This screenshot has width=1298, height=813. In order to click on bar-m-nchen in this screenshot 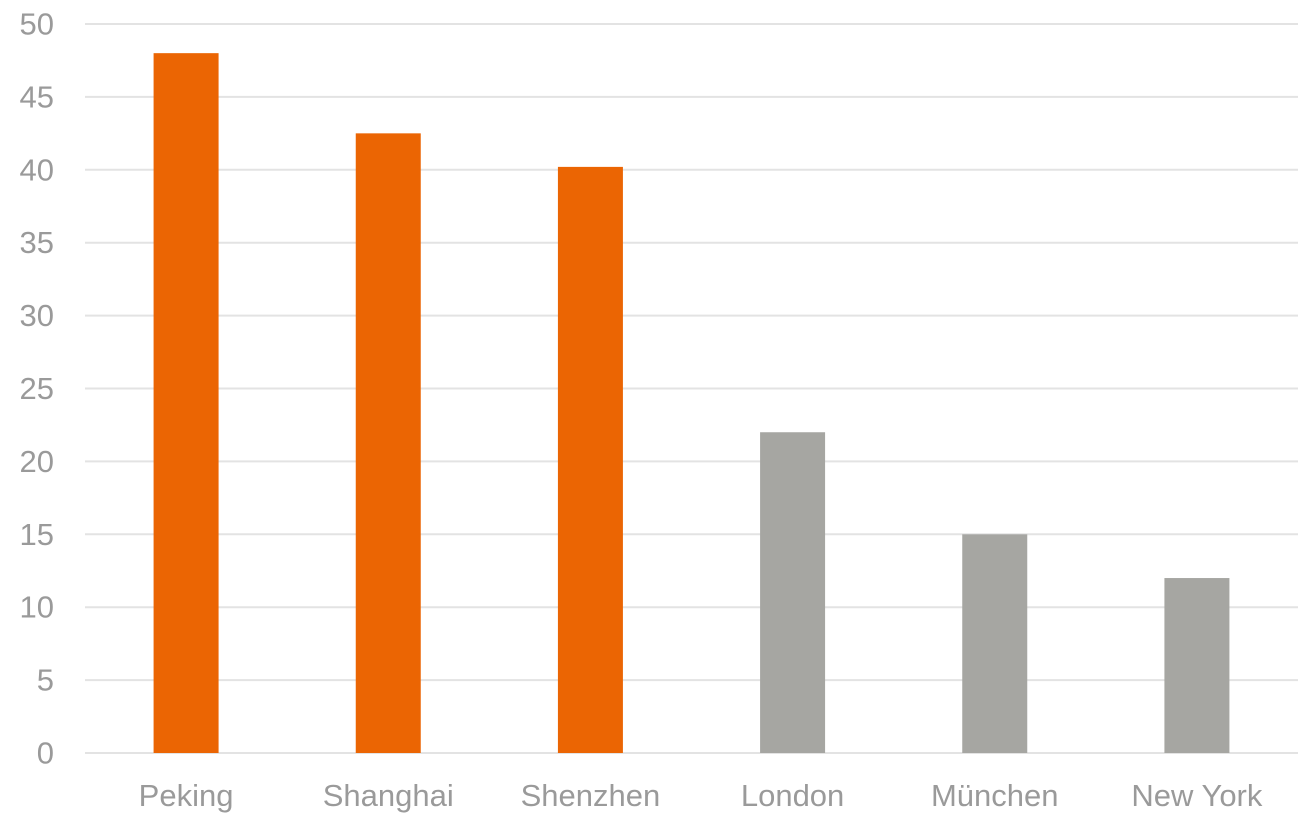, I will do `click(995, 643)`.